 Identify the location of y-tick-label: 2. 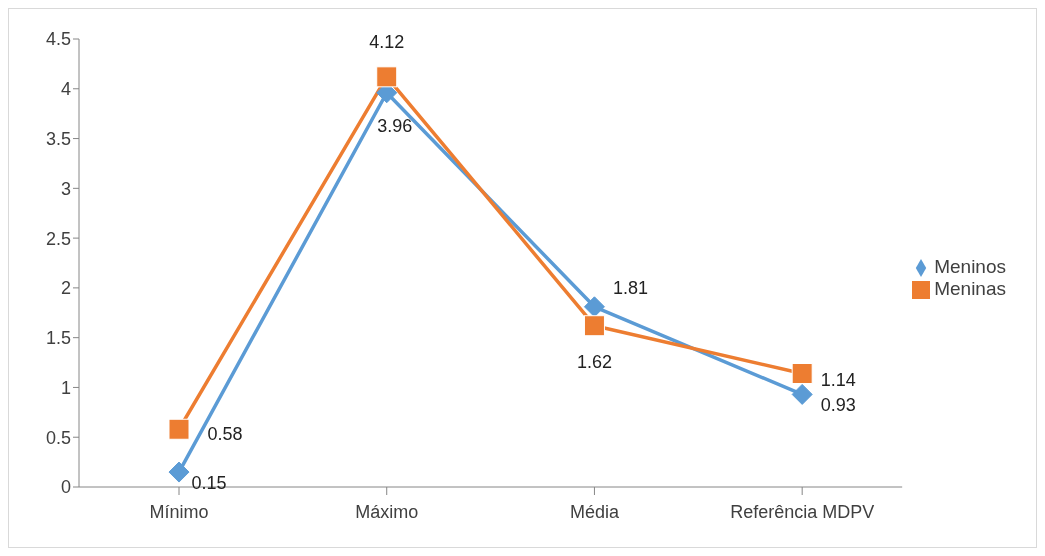
(65, 288).